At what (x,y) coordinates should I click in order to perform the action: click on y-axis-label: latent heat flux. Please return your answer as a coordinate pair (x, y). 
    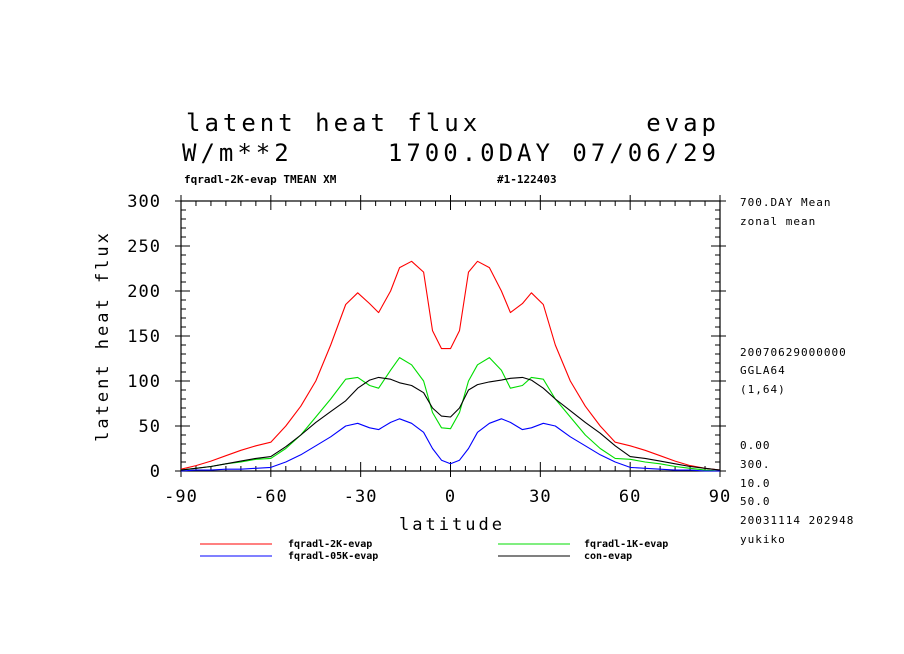
    Looking at the image, I should click on (103, 336).